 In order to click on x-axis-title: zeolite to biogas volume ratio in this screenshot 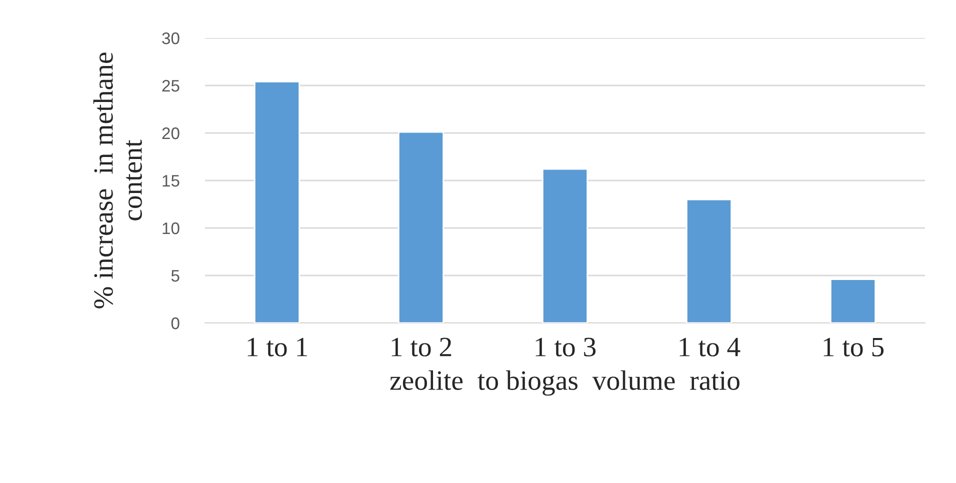, I will do `click(565, 383)`.